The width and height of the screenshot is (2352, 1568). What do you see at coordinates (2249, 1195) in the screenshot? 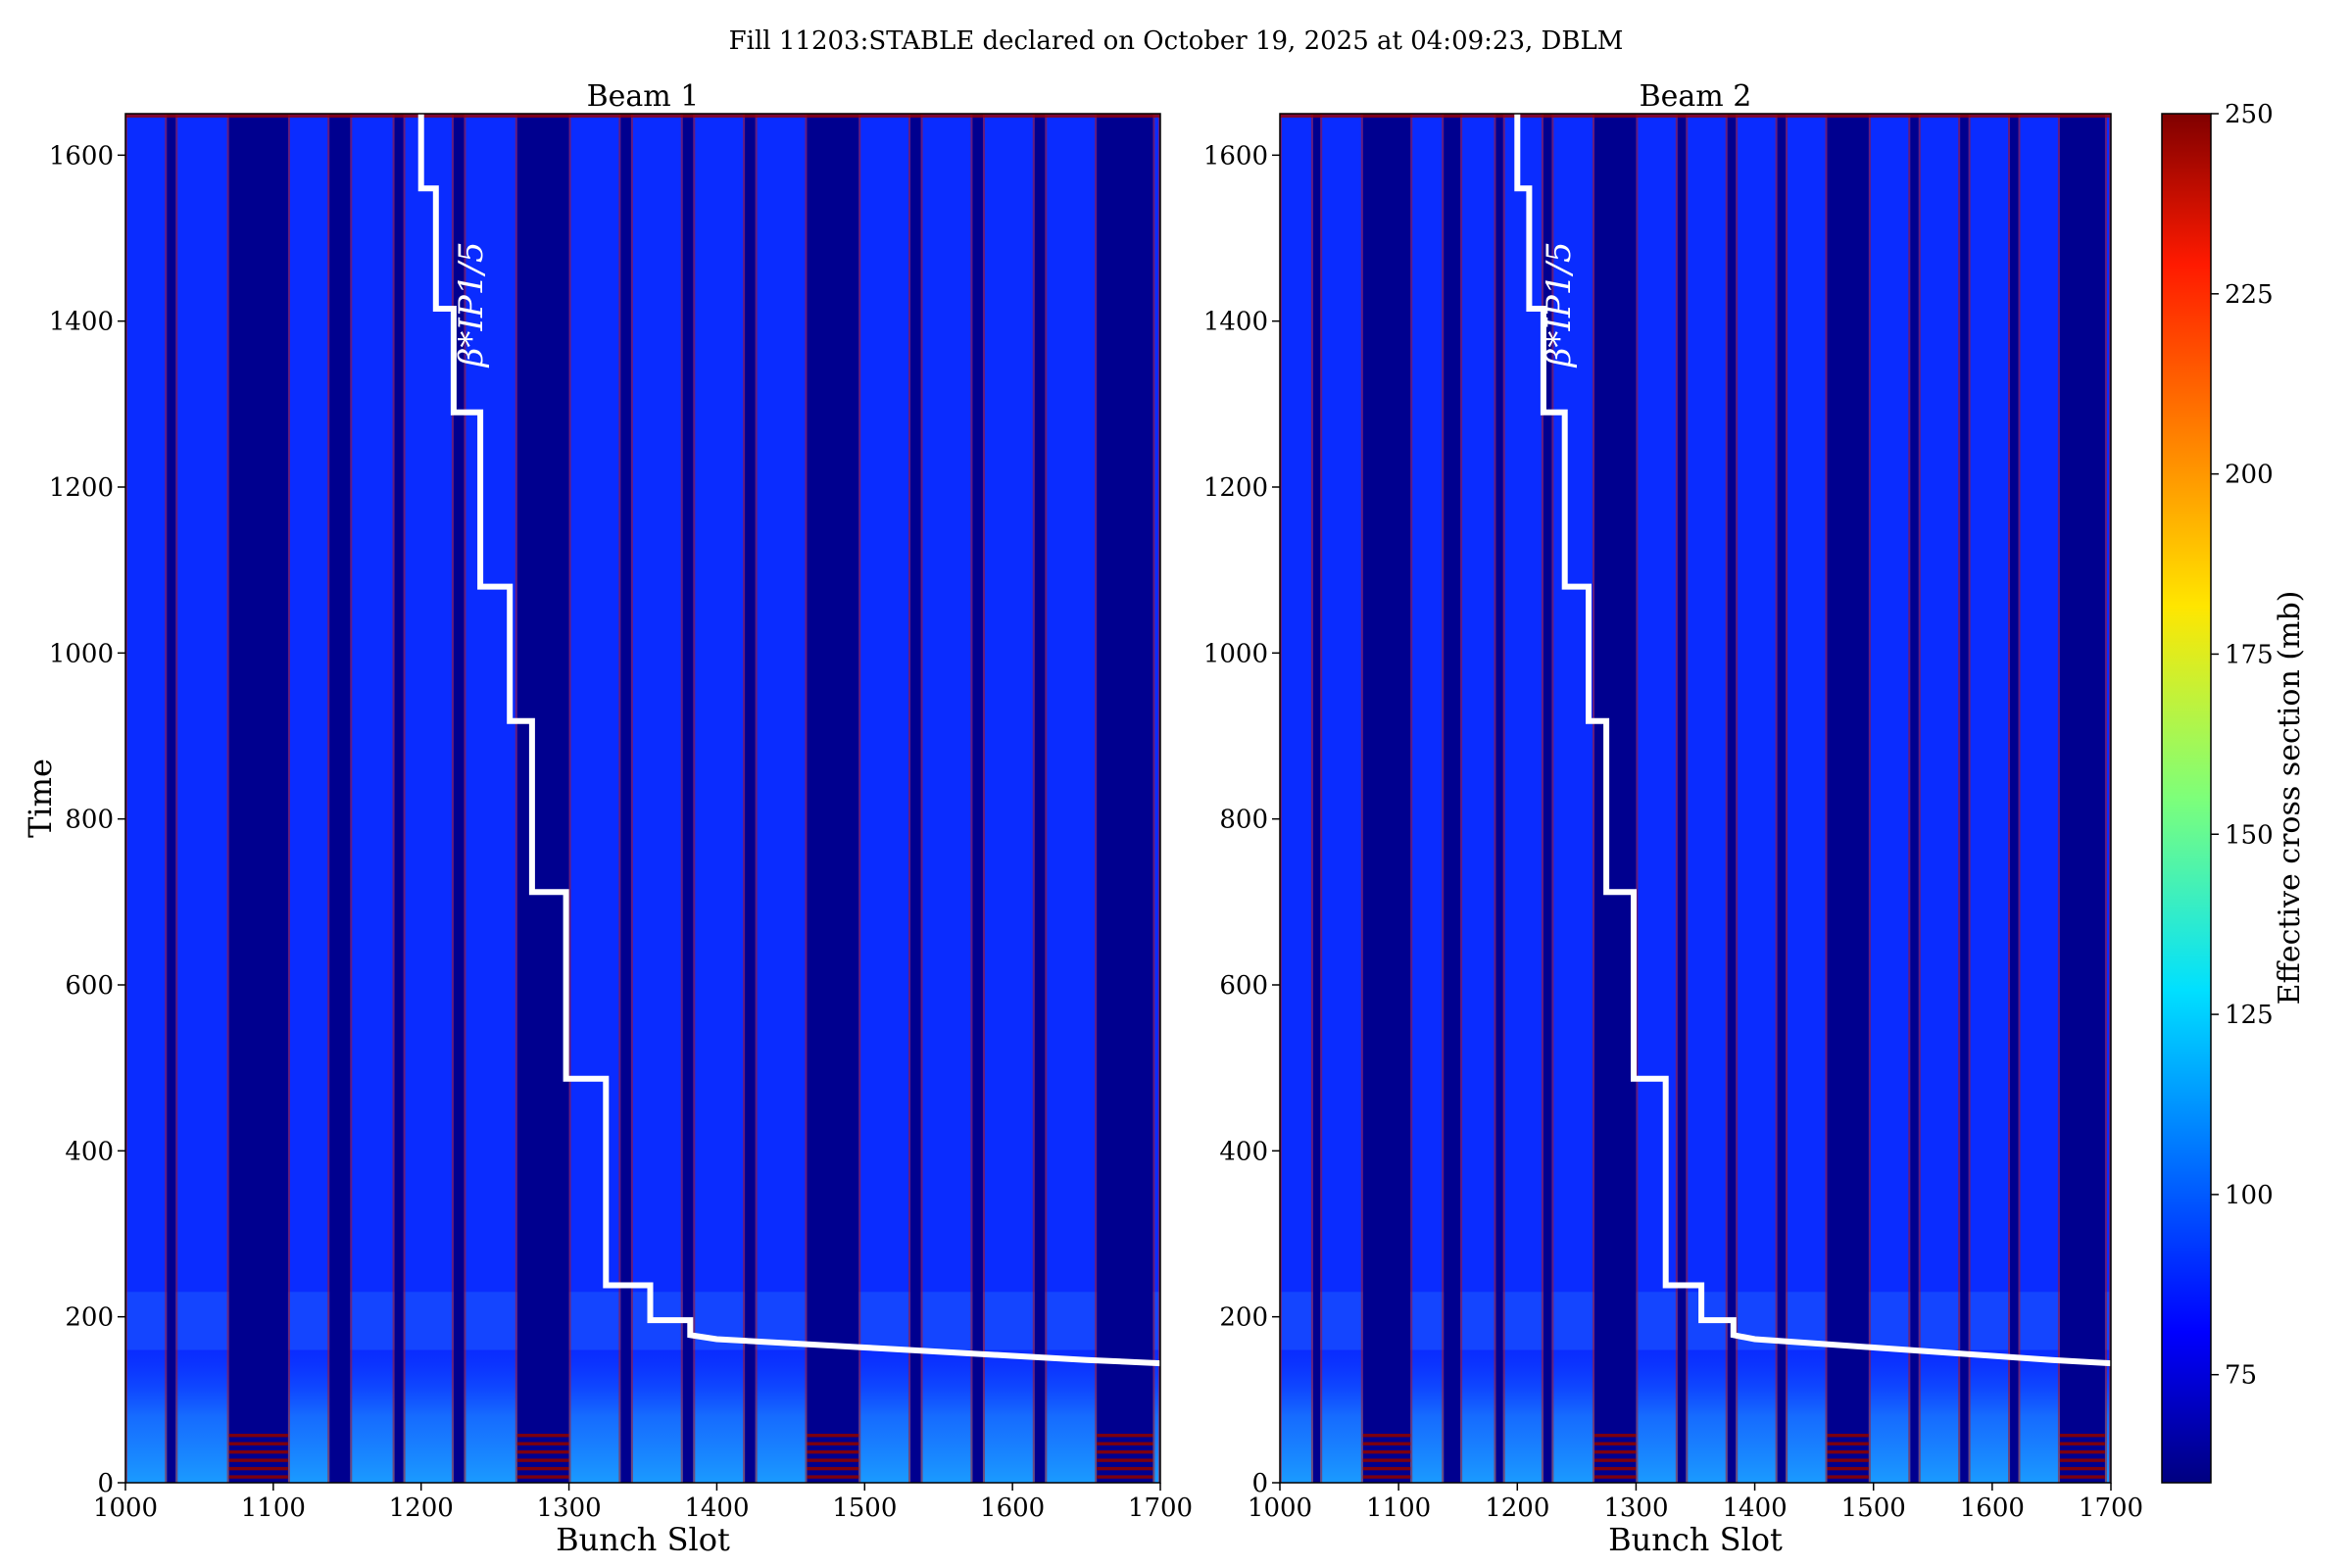
I see `colorbar-tick-label: 100` at bounding box center [2249, 1195].